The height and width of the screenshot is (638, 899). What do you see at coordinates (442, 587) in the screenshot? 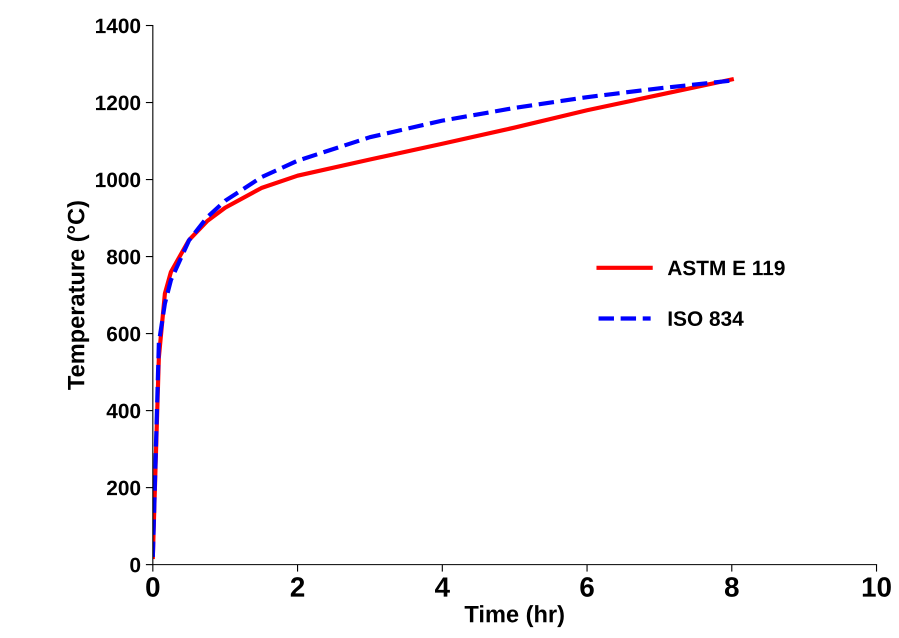
I see `x-tick-label: 4` at bounding box center [442, 587].